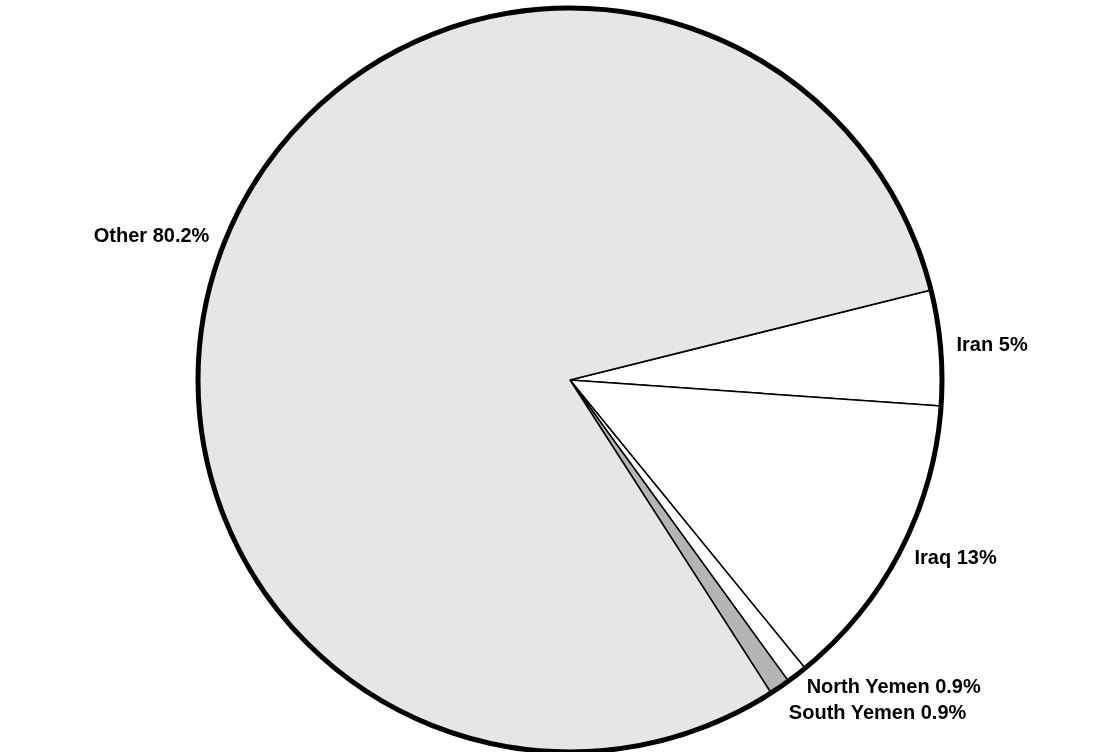 The image size is (1113, 752). What do you see at coordinates (877, 711) in the screenshot?
I see `slice-label: South Yemen 0.9%` at bounding box center [877, 711].